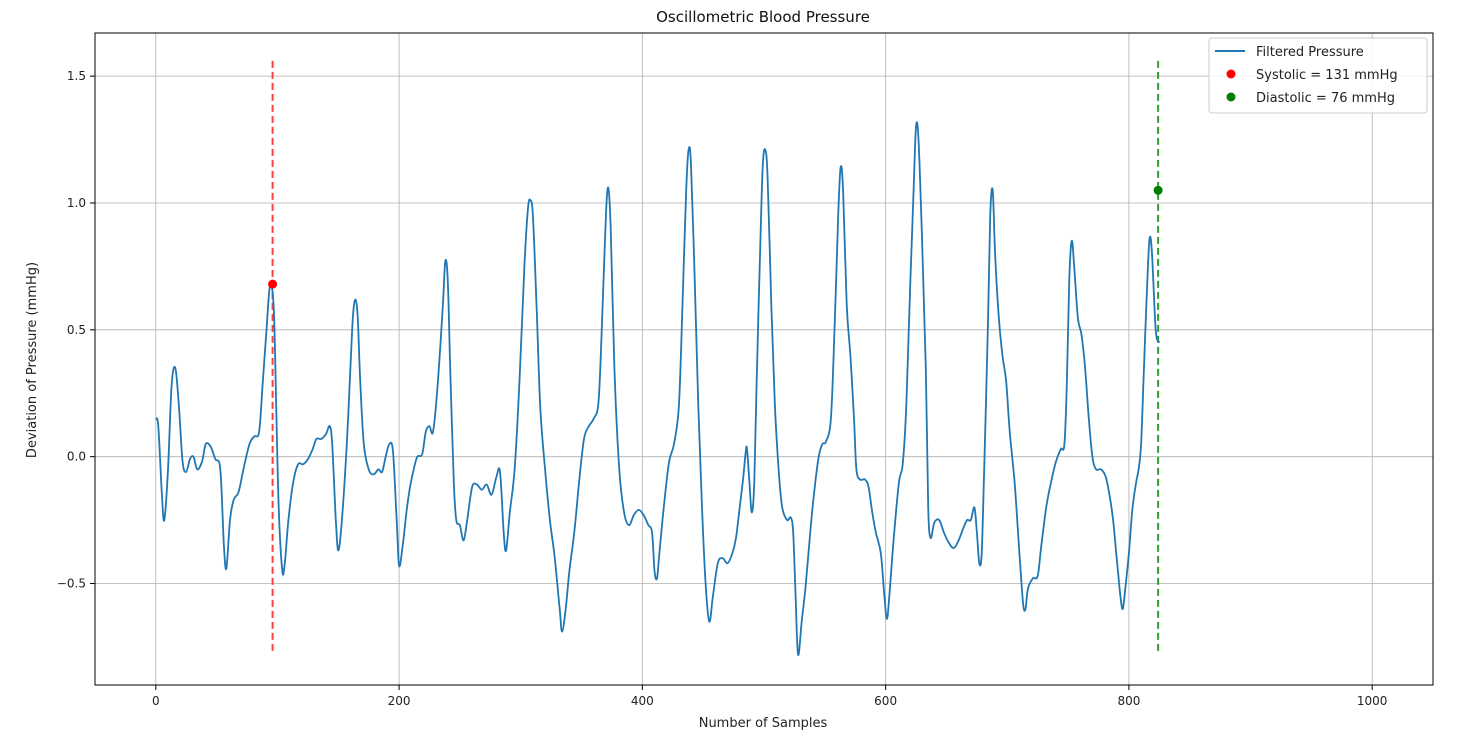  Describe the element at coordinates (763, 17) in the screenshot. I see `chart-title: Oscillometric Blood Pressure` at that location.